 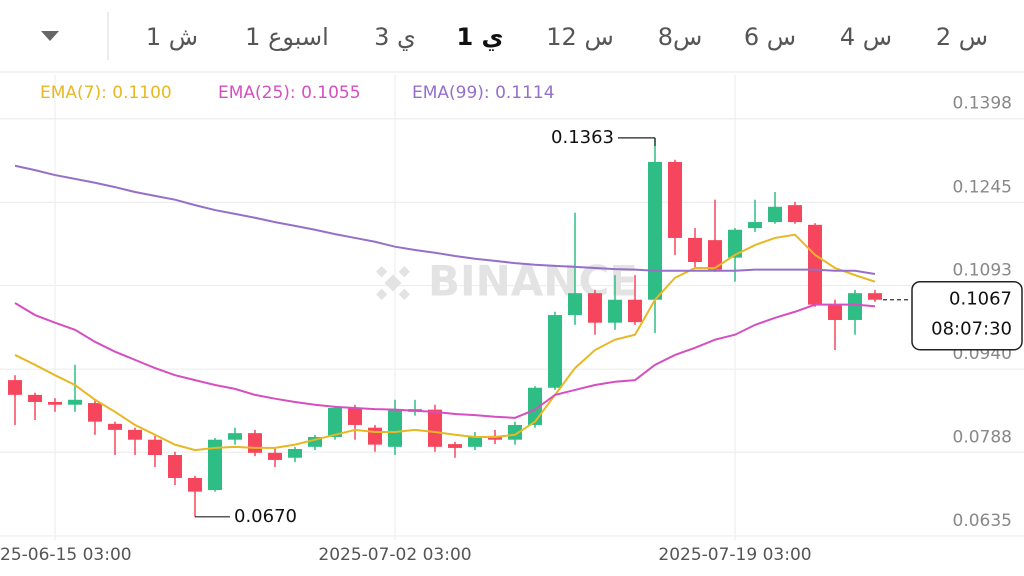 What do you see at coordinates (982, 104) in the screenshot?
I see `y-tick-label: 0.1398` at bounding box center [982, 104].